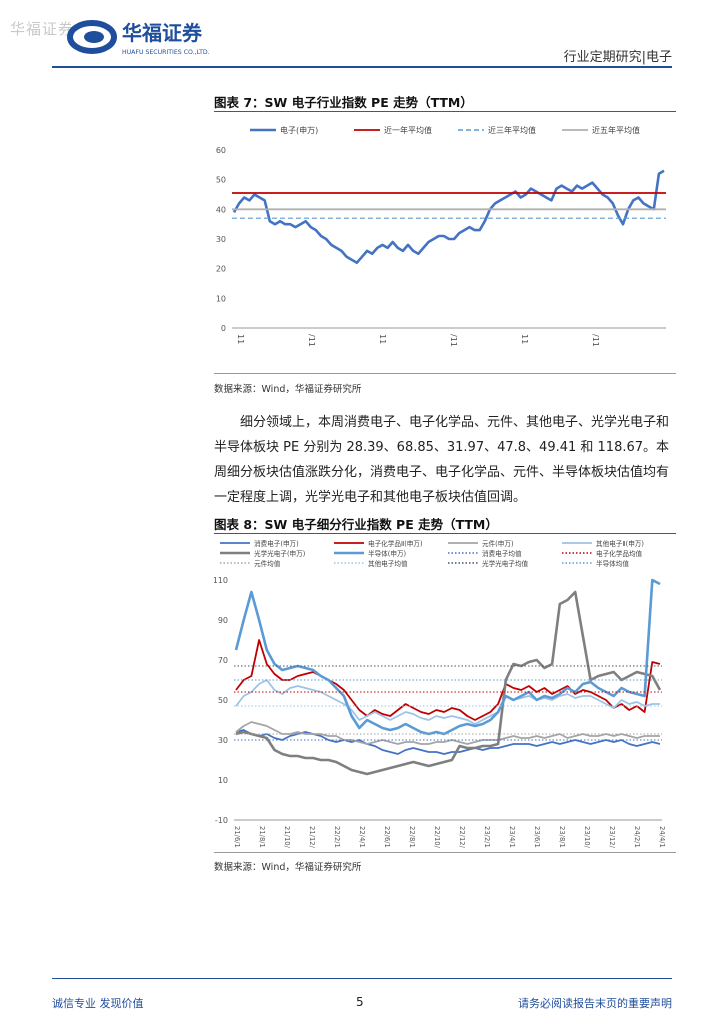  What do you see at coordinates (287, 837) in the screenshot?
I see `x-tick-label: 21/10/11` at bounding box center [287, 837].